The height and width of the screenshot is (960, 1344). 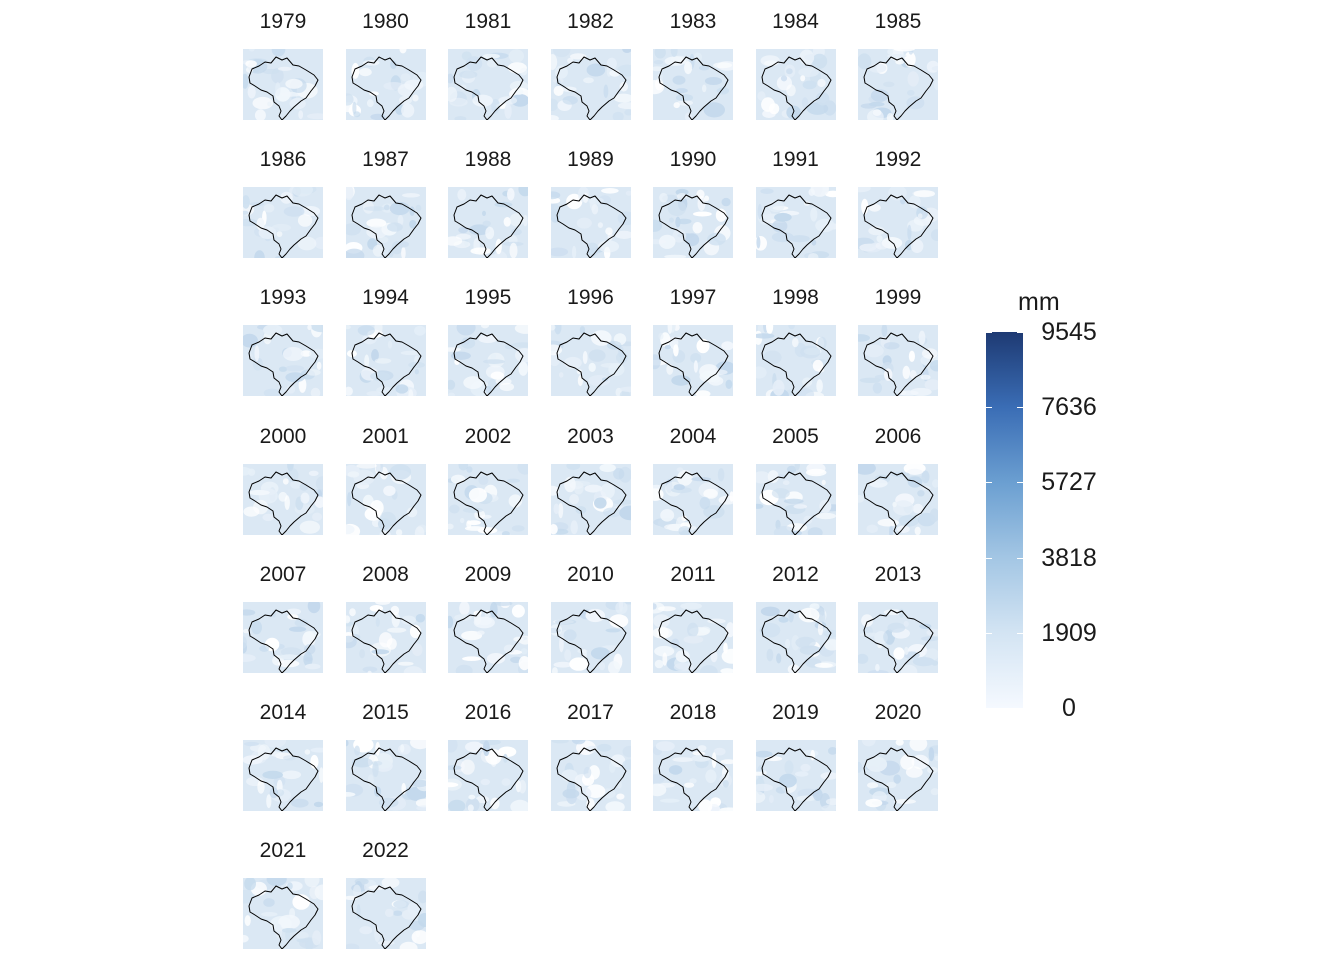 I want to click on map-panel-1991: 1991, so click(x=795, y=203).